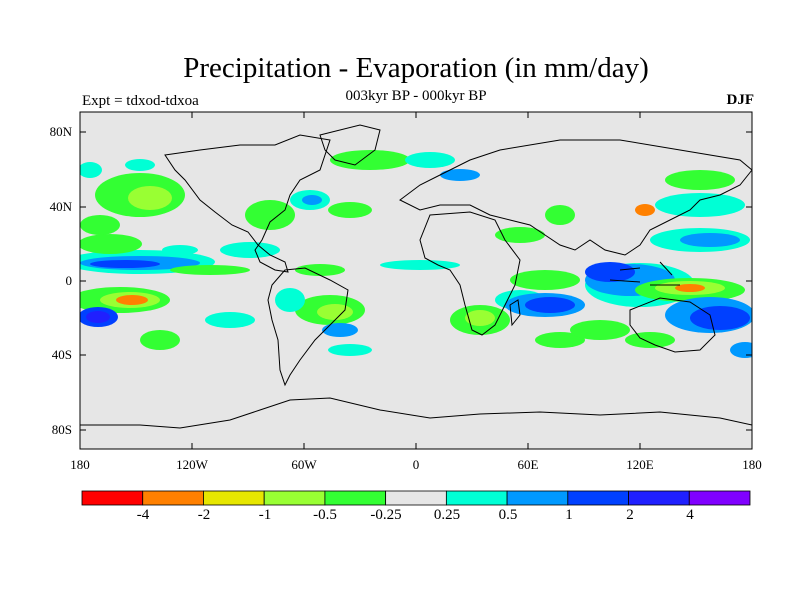  I want to click on lat-label-80s: 80S, so click(61, 429).